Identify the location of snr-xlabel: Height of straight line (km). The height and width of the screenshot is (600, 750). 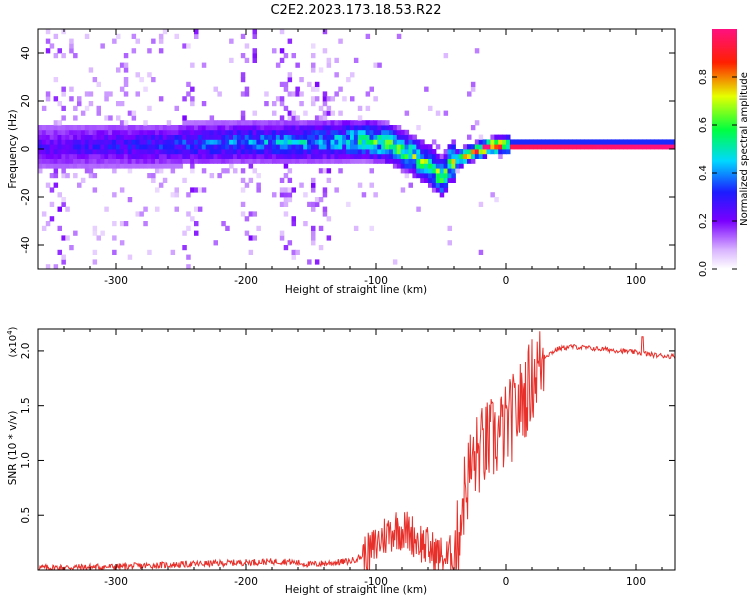
(356, 590).